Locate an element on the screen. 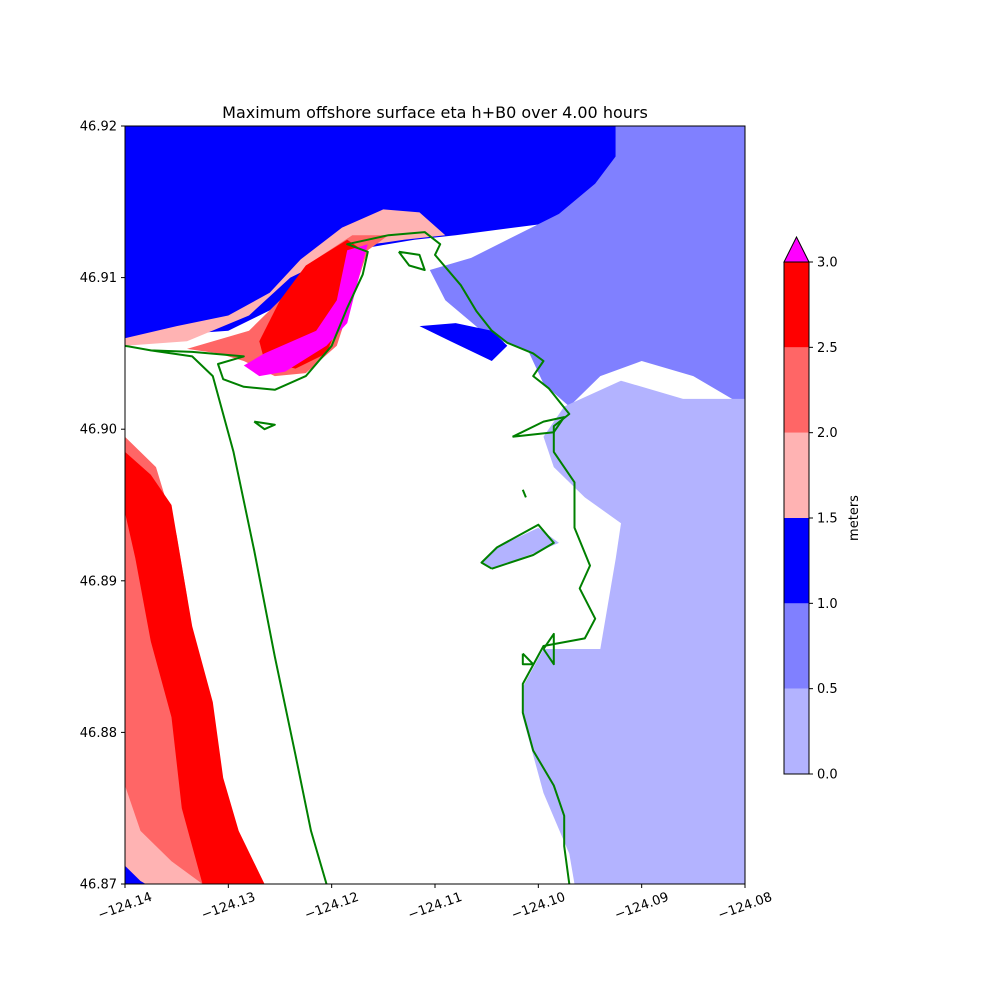  y-tick-label: 46.87 is located at coordinates (98, 885).